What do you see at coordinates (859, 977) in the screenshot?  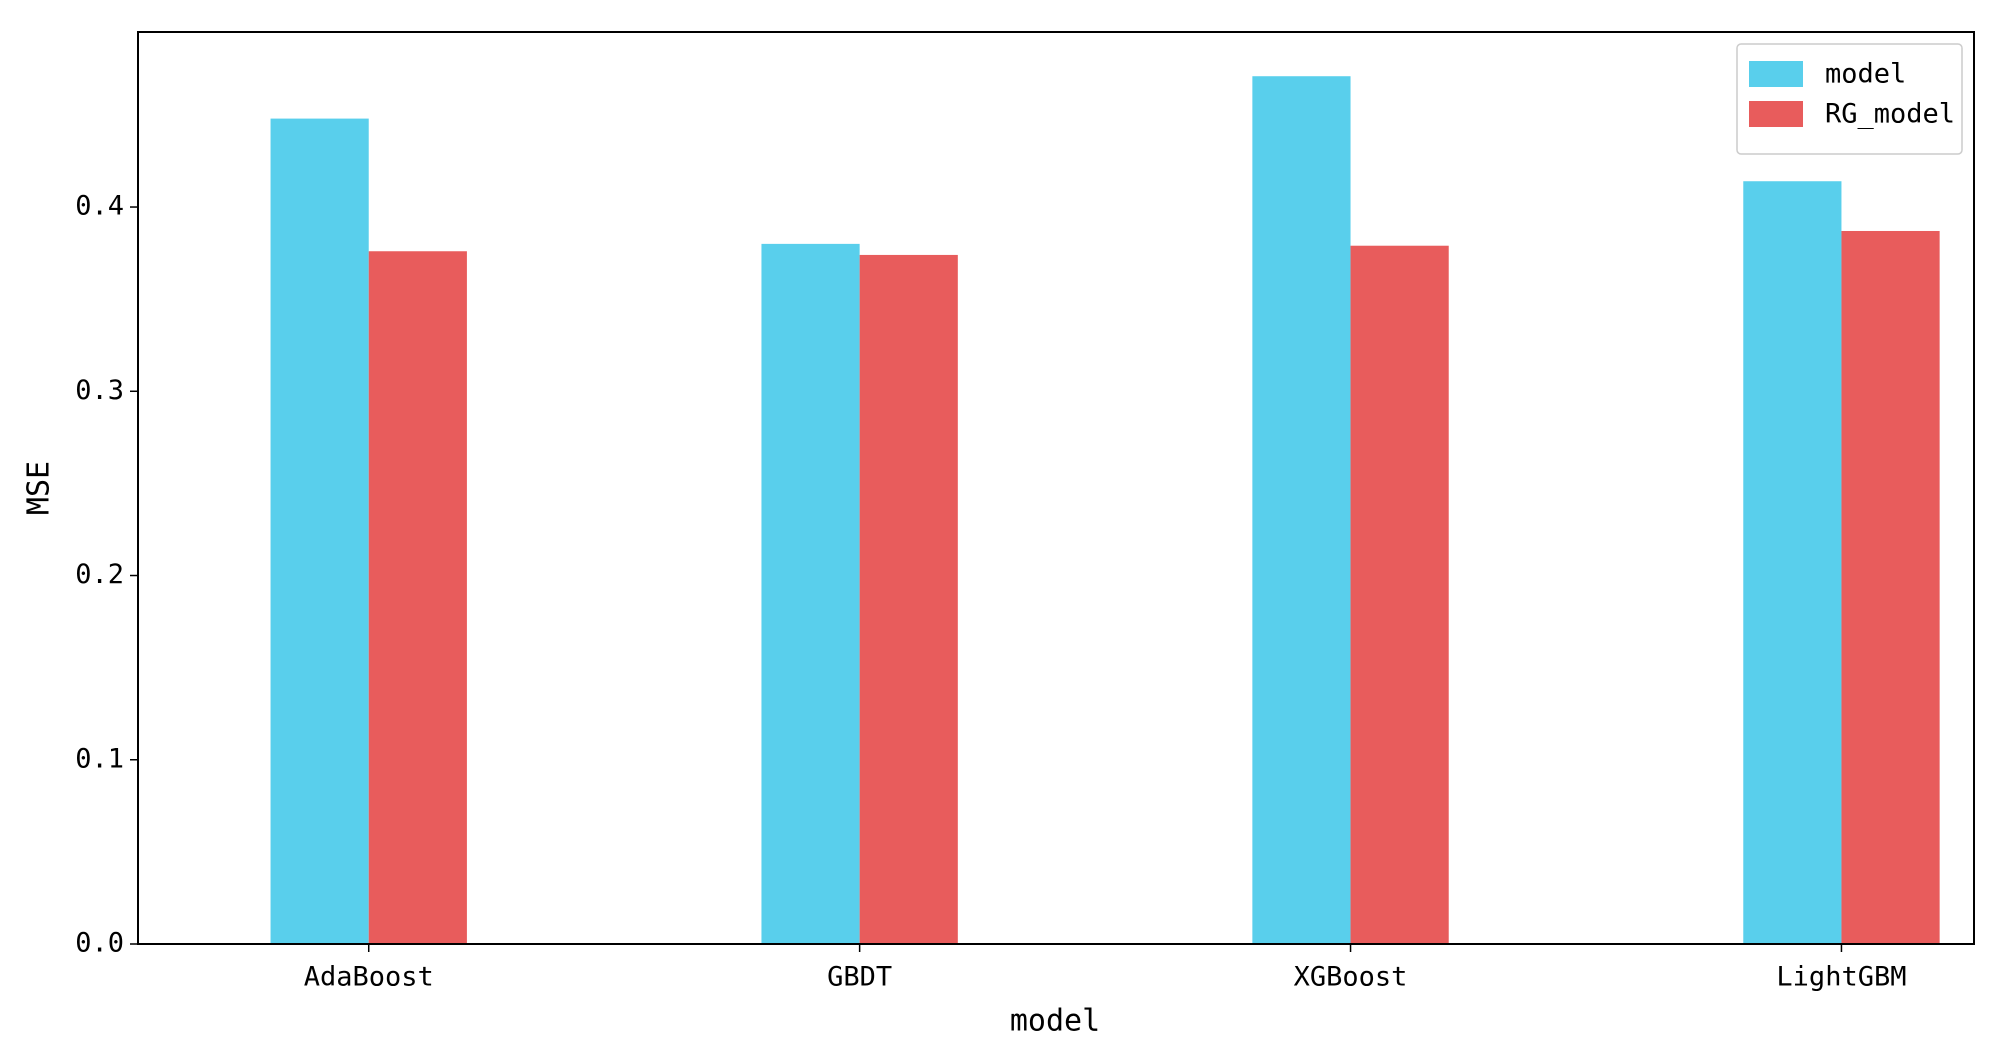 I see `x-tick-label: GBDT` at bounding box center [859, 977].